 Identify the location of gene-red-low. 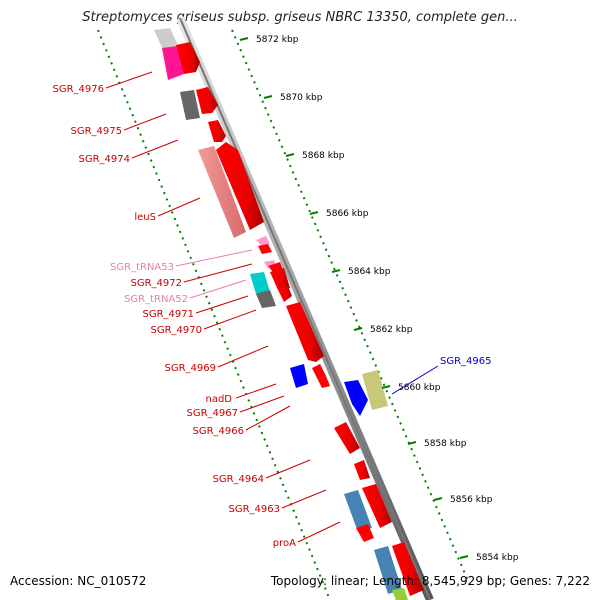
(365, 533).